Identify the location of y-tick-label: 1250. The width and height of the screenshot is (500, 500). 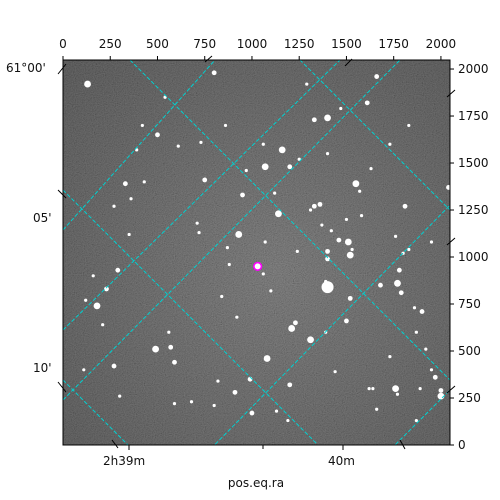
(473, 210).